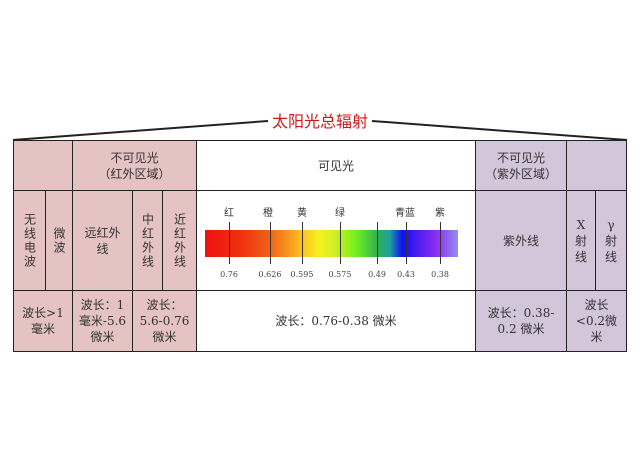 The width and height of the screenshot is (640, 460). I want to click on far-infrared-cell: 远红外线, so click(102, 240).